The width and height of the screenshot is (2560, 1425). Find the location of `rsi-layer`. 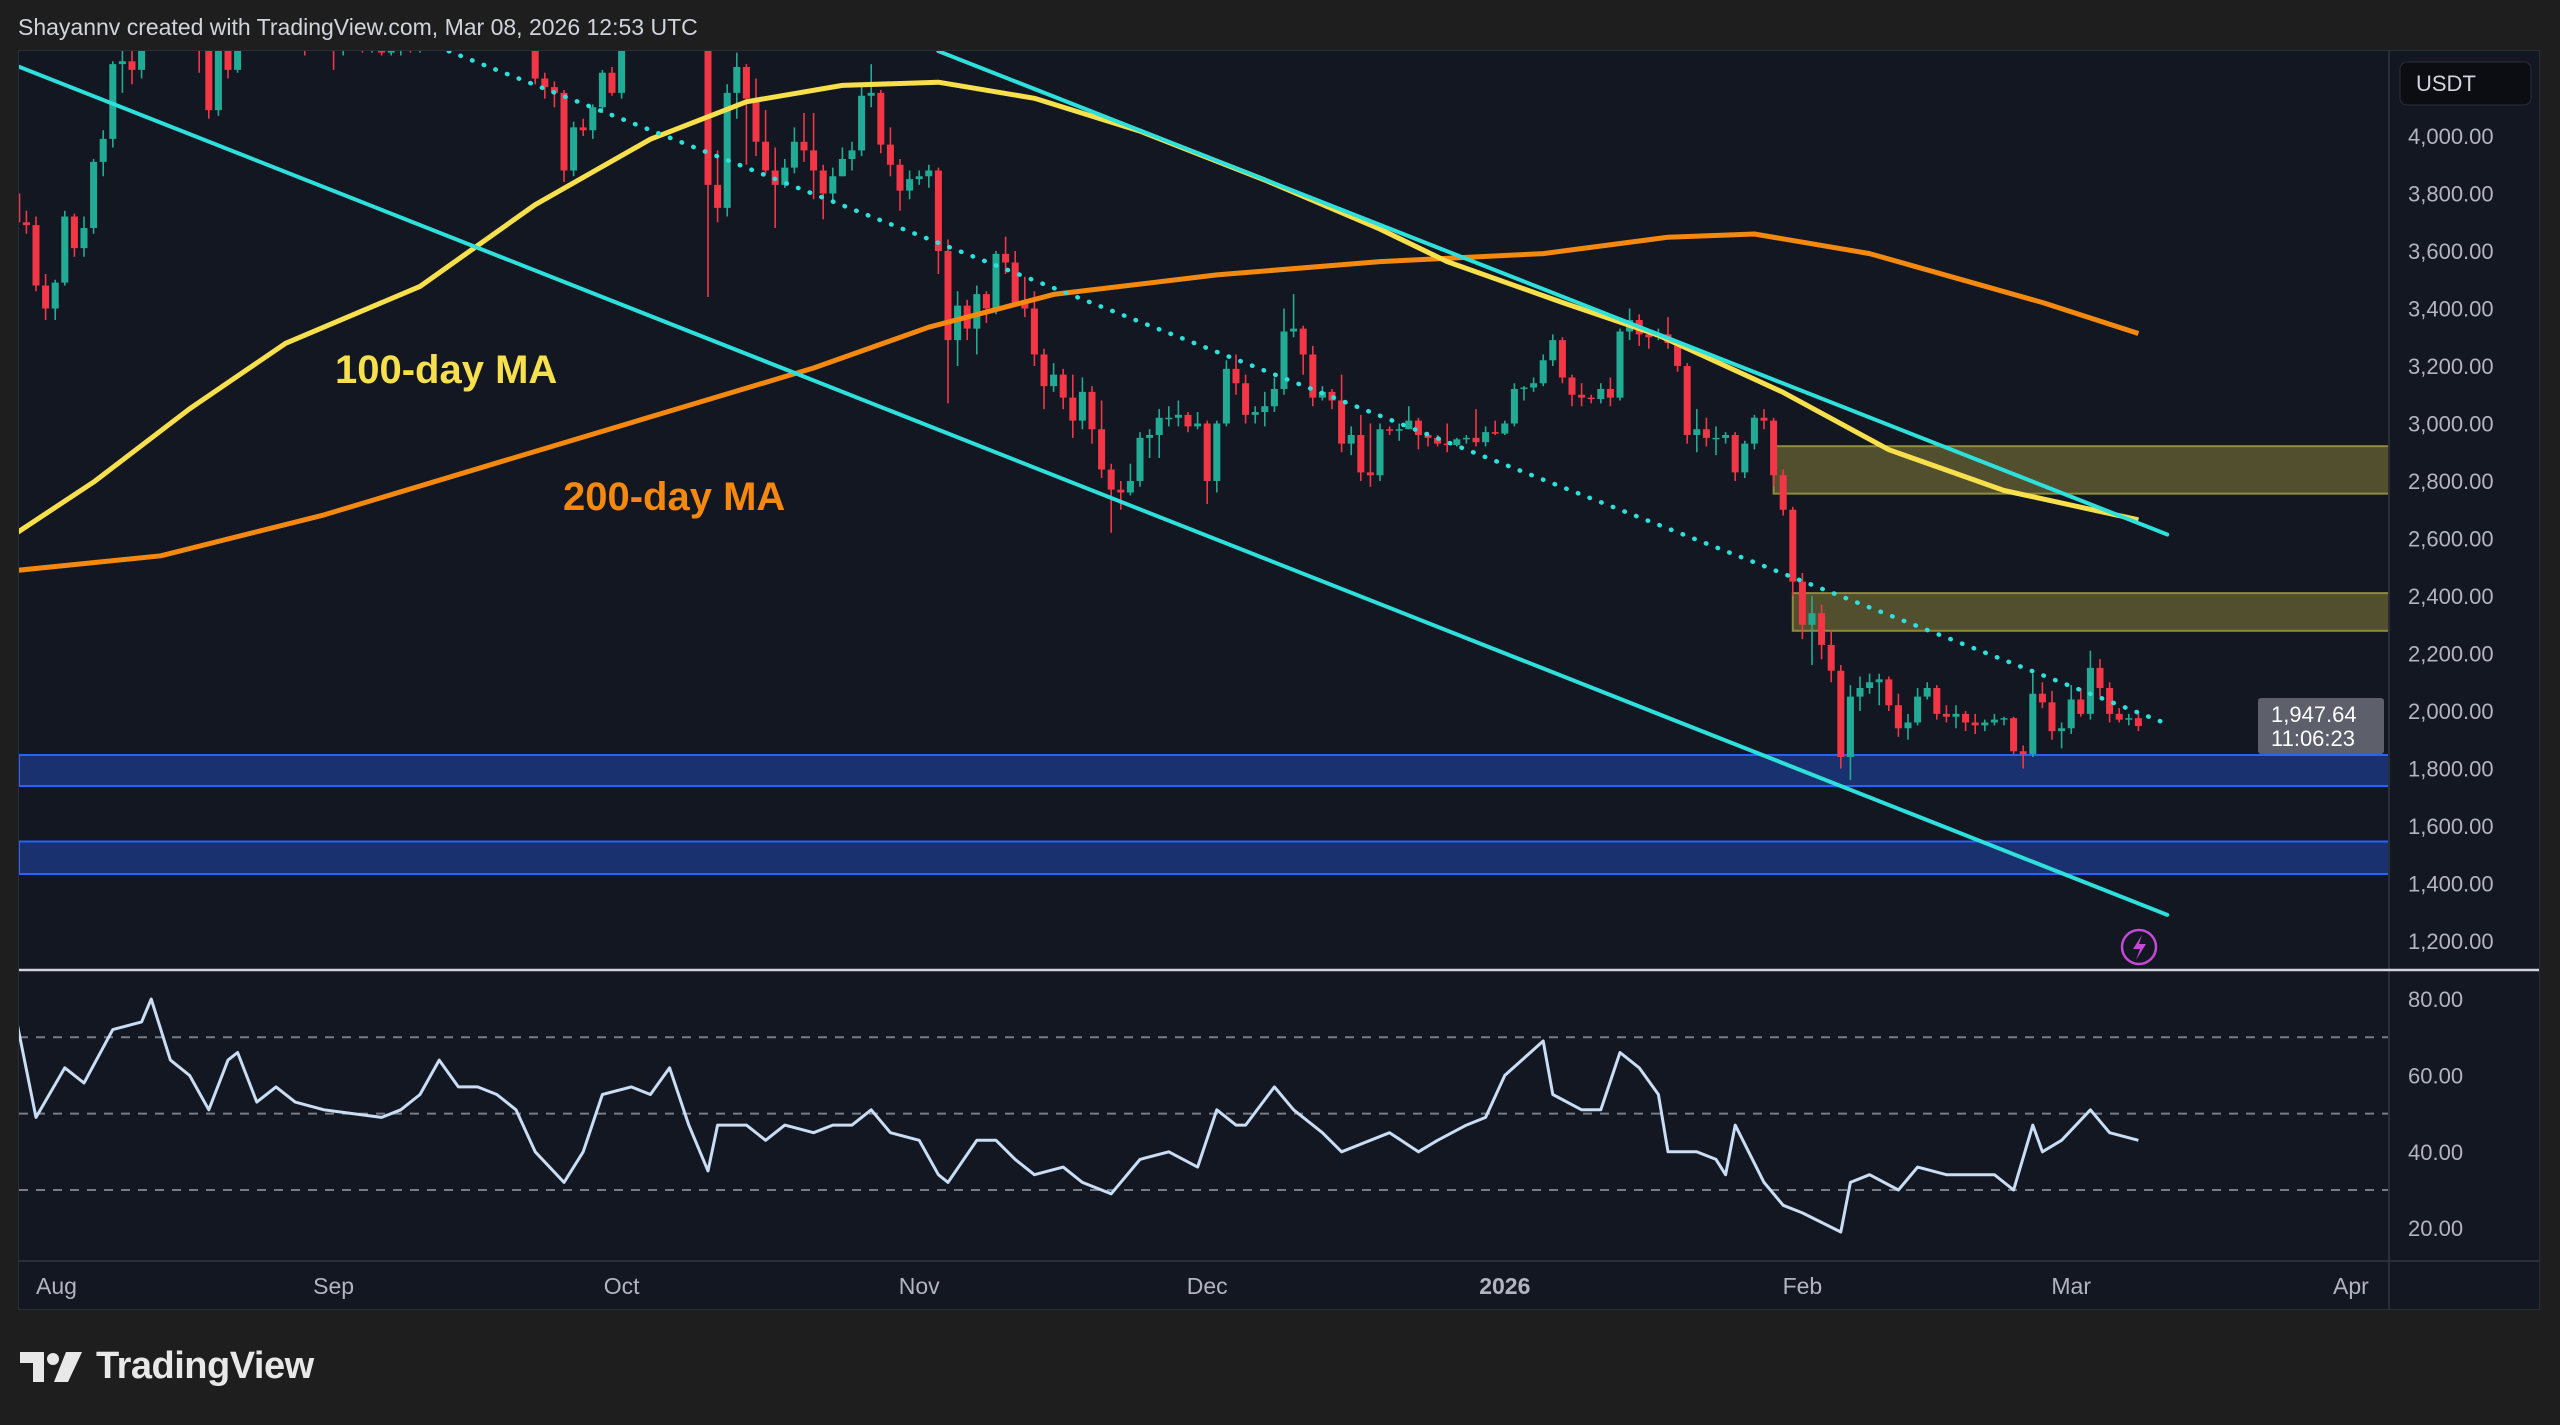

rsi-layer is located at coordinates (1078, 1115).